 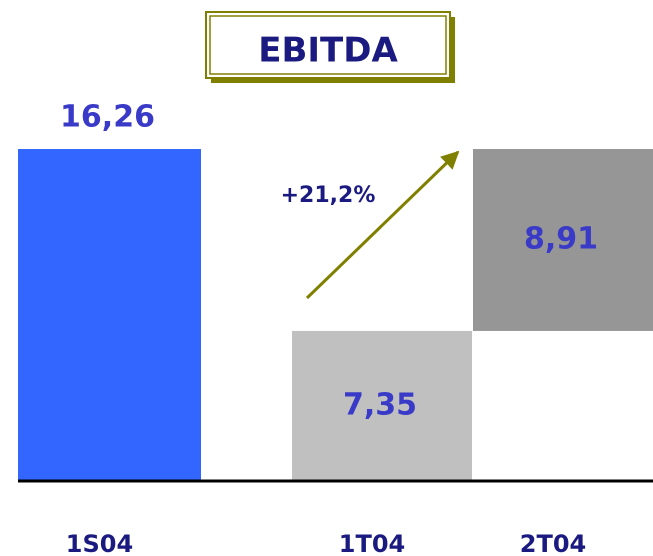 I want to click on chart-title: EBITDA, so click(x=328, y=51).